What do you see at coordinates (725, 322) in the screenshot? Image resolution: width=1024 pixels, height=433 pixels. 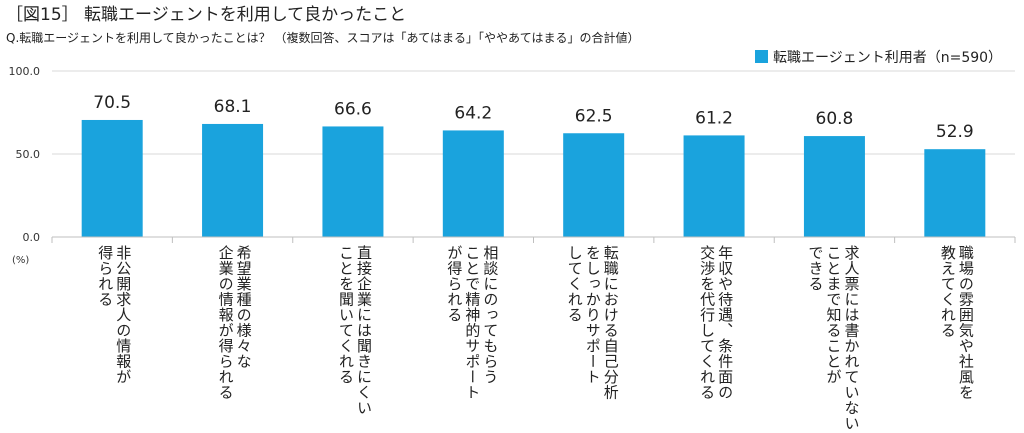 I see `category-label: 年収や待遇、条件面の` at bounding box center [725, 322].